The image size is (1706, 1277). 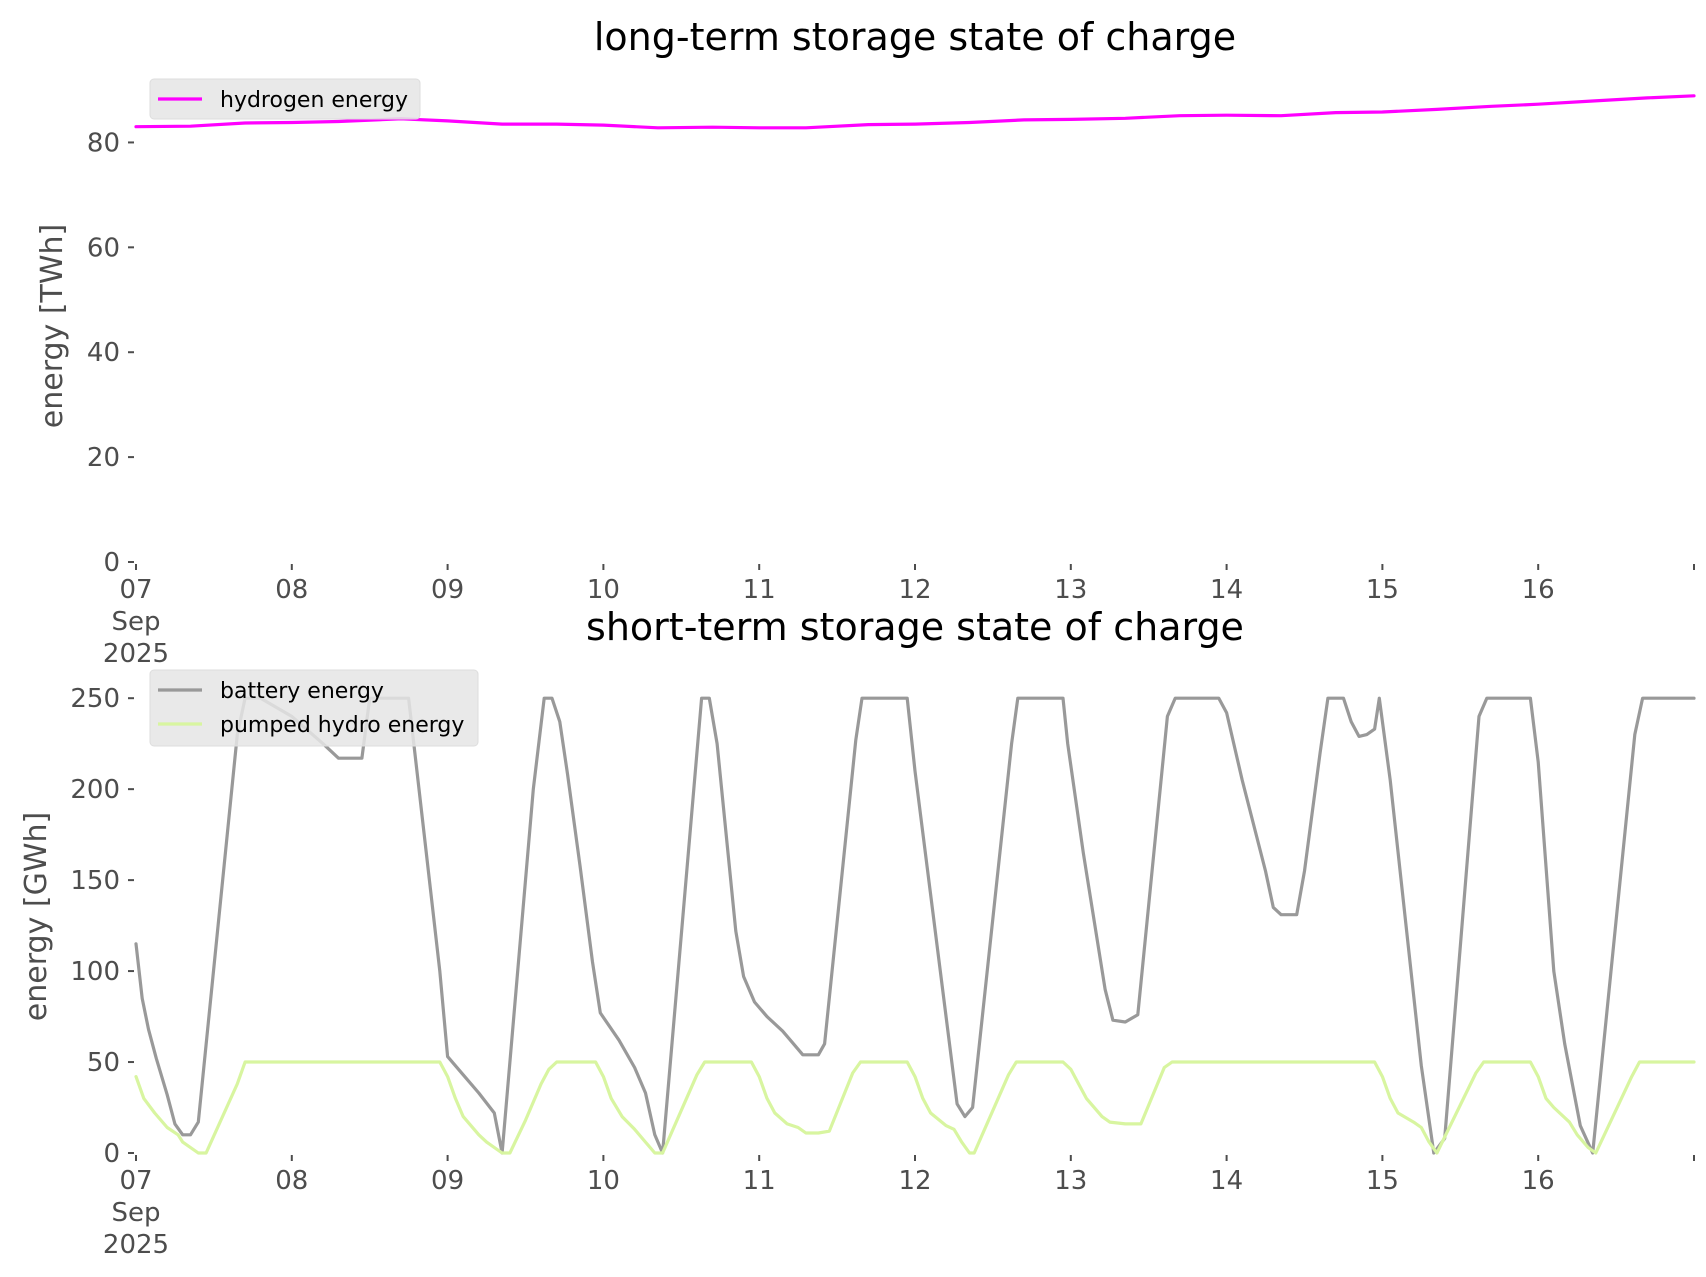 I want to click on y-axis-label: energy [TWh], so click(x=52, y=326).